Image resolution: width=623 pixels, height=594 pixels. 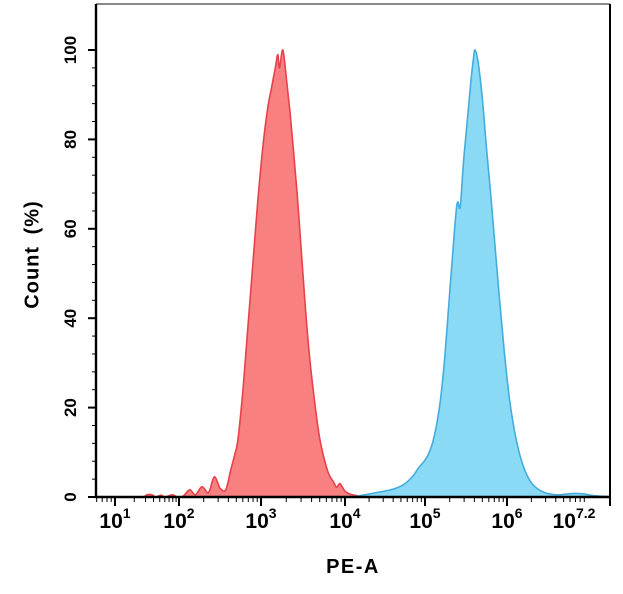 I want to click on y-axis-ticks: 0 20 40 60 80 100, so click(x=78, y=269).